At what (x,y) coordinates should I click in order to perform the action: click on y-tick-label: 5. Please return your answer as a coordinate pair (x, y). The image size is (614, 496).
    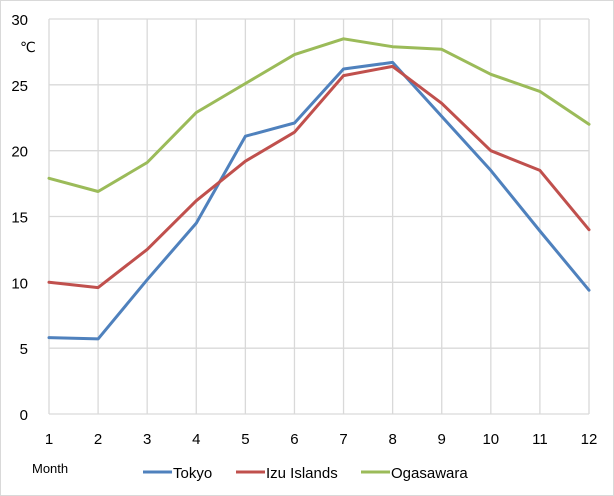
    Looking at the image, I should click on (24, 349).